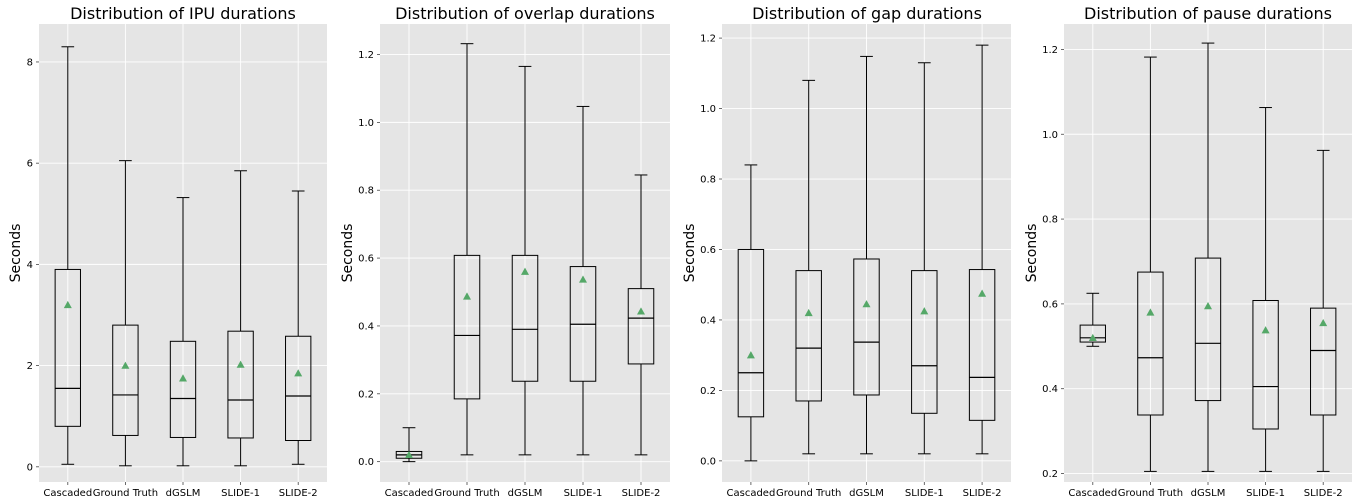 The height and width of the screenshot is (502, 1371). Describe the element at coordinates (30, 366) in the screenshot. I see `y-tick-label: 2` at that location.